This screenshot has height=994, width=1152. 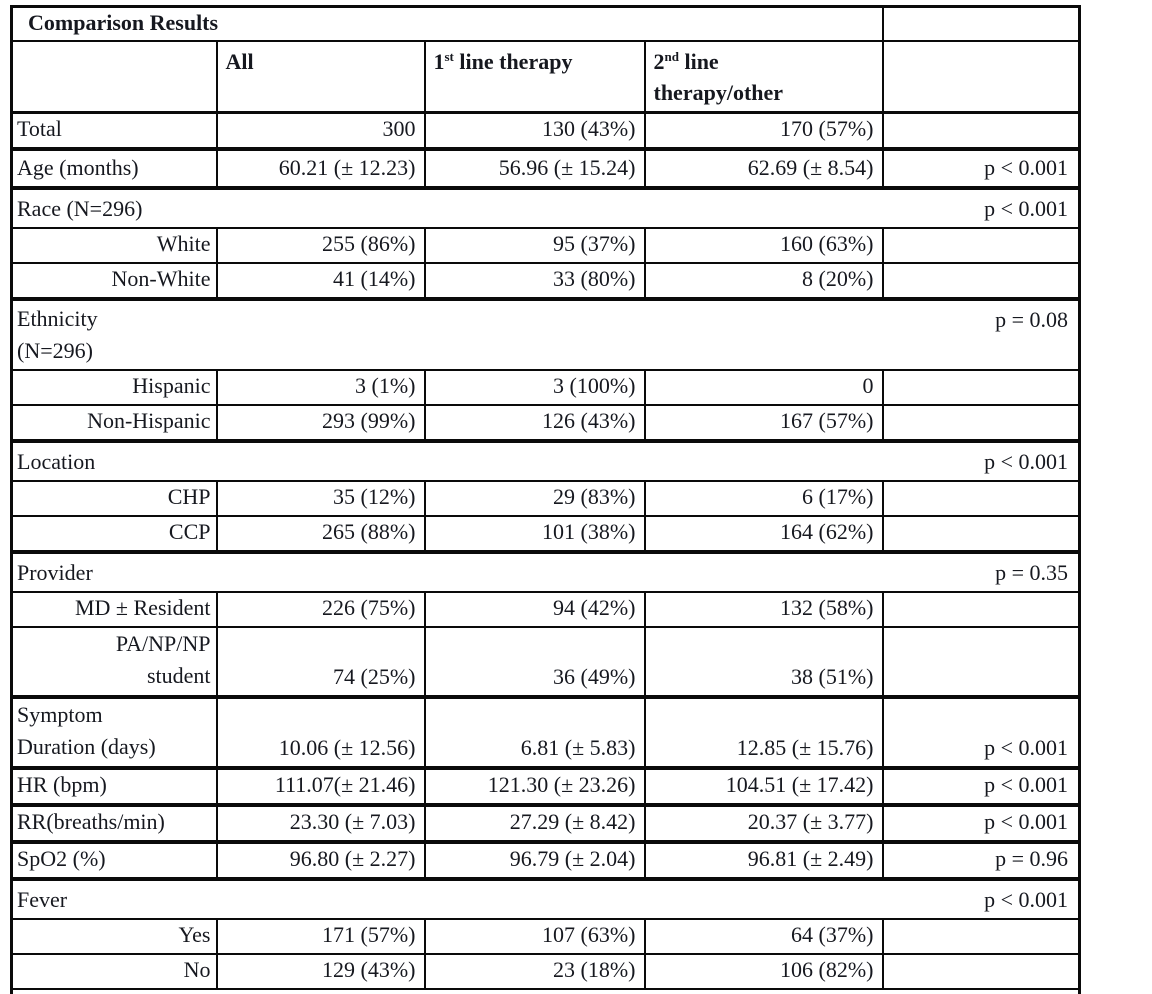 What do you see at coordinates (114, 131) in the screenshot?
I see `label-total: Total` at bounding box center [114, 131].